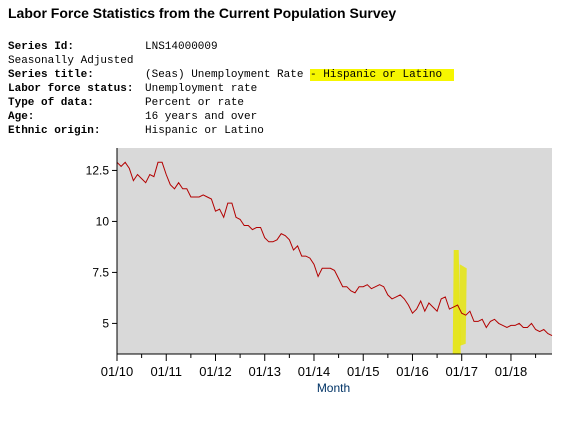  Describe the element at coordinates (201, 117) in the screenshot. I see `age-value: 16 years and over` at that location.